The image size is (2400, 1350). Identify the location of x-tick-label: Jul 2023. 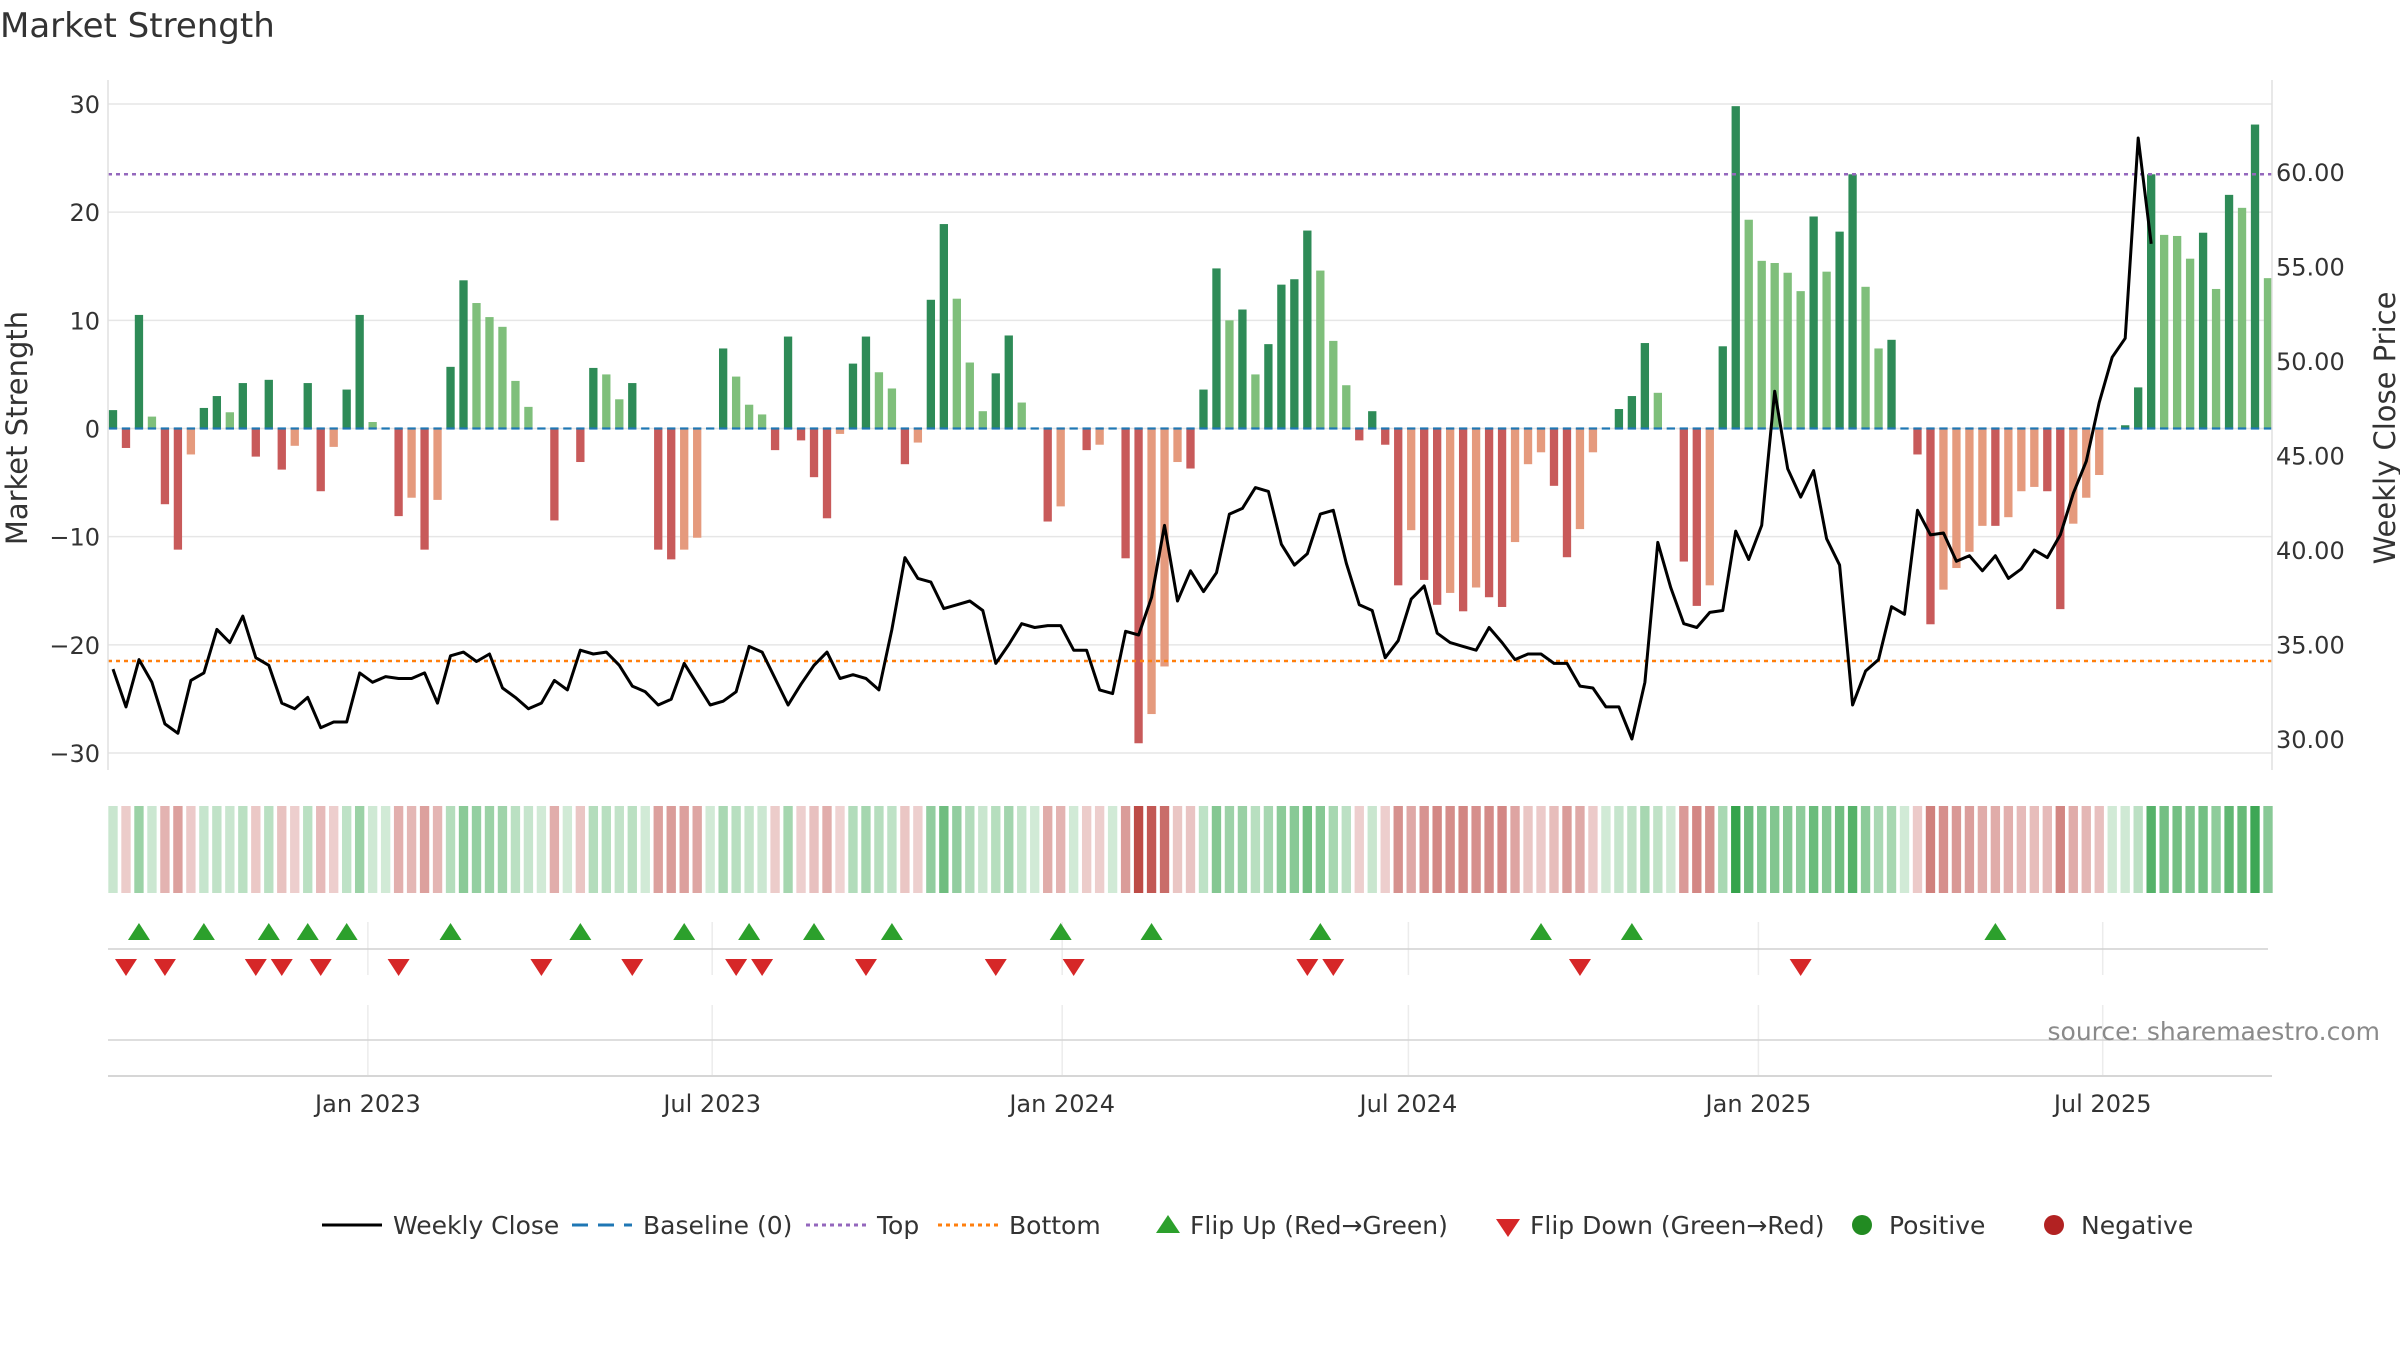
(711, 1104).